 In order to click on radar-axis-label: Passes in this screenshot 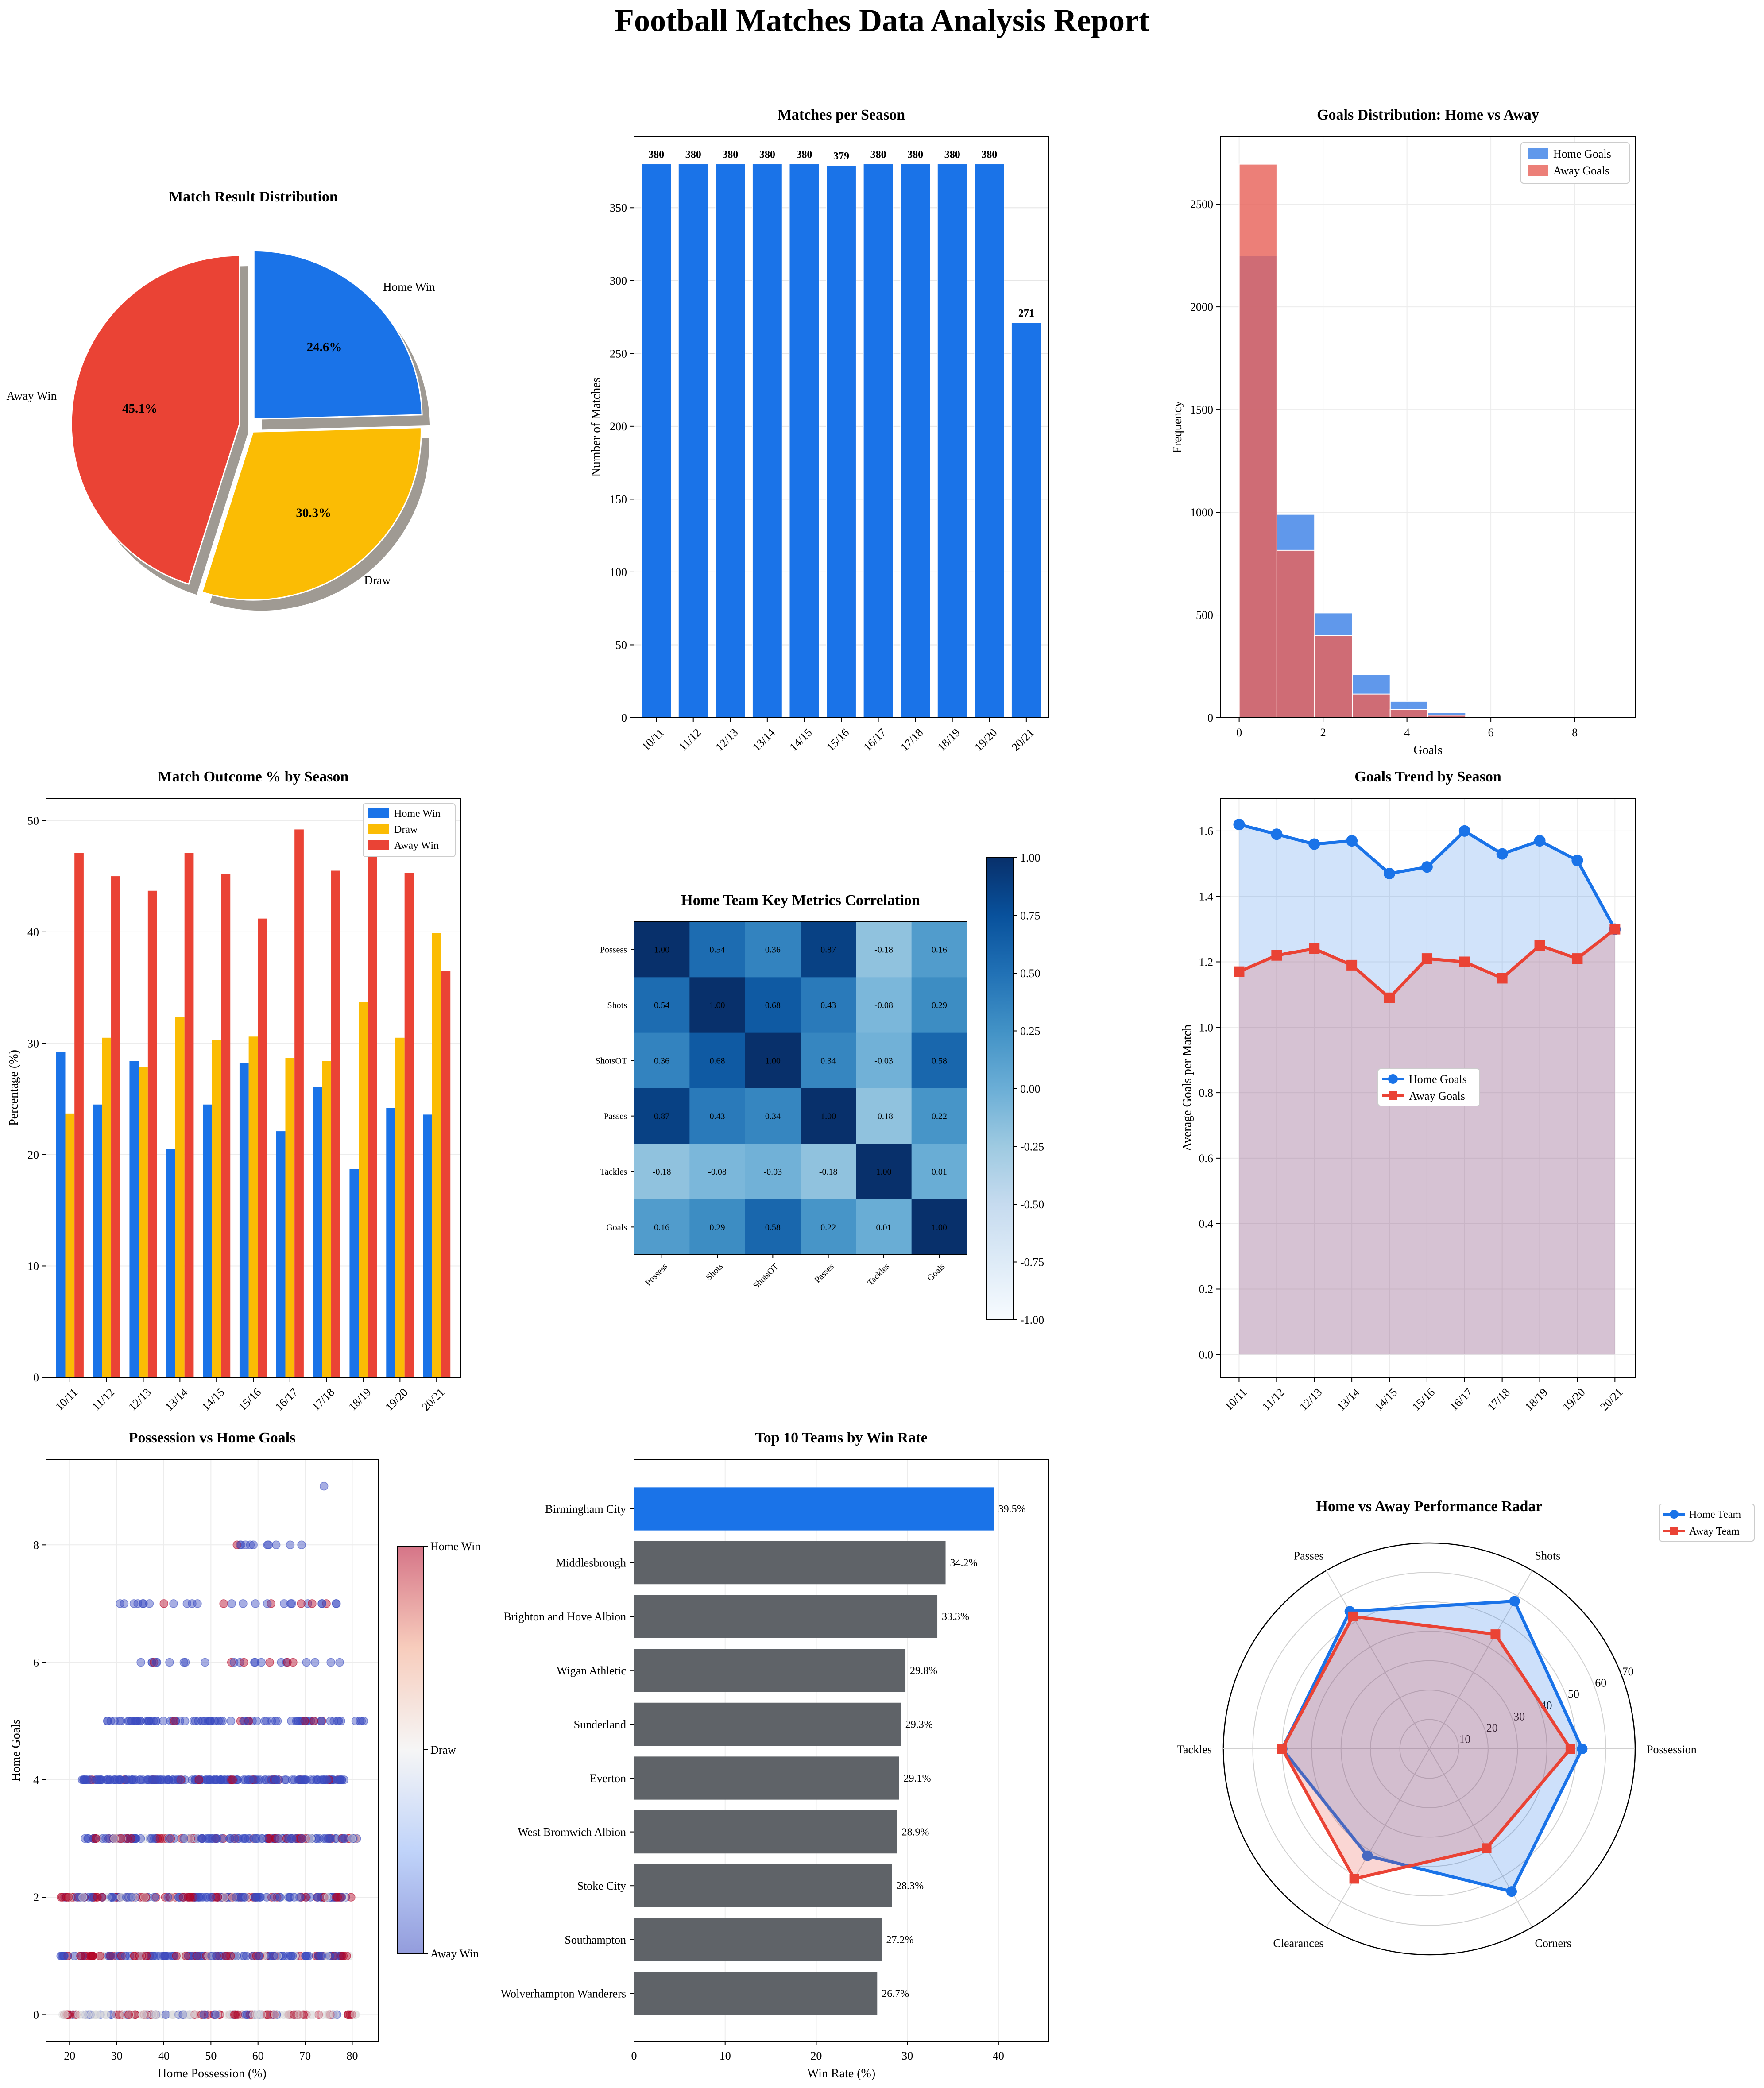, I will do `click(1309, 1556)`.